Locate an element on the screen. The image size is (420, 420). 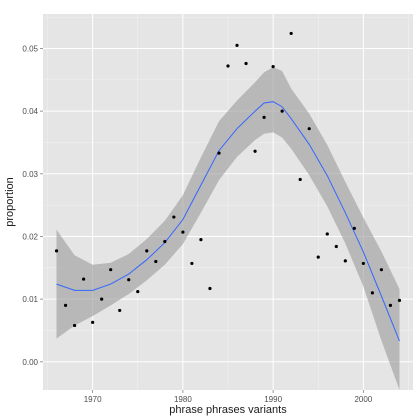
y-tick-label: 0.00 is located at coordinates (30, 362).